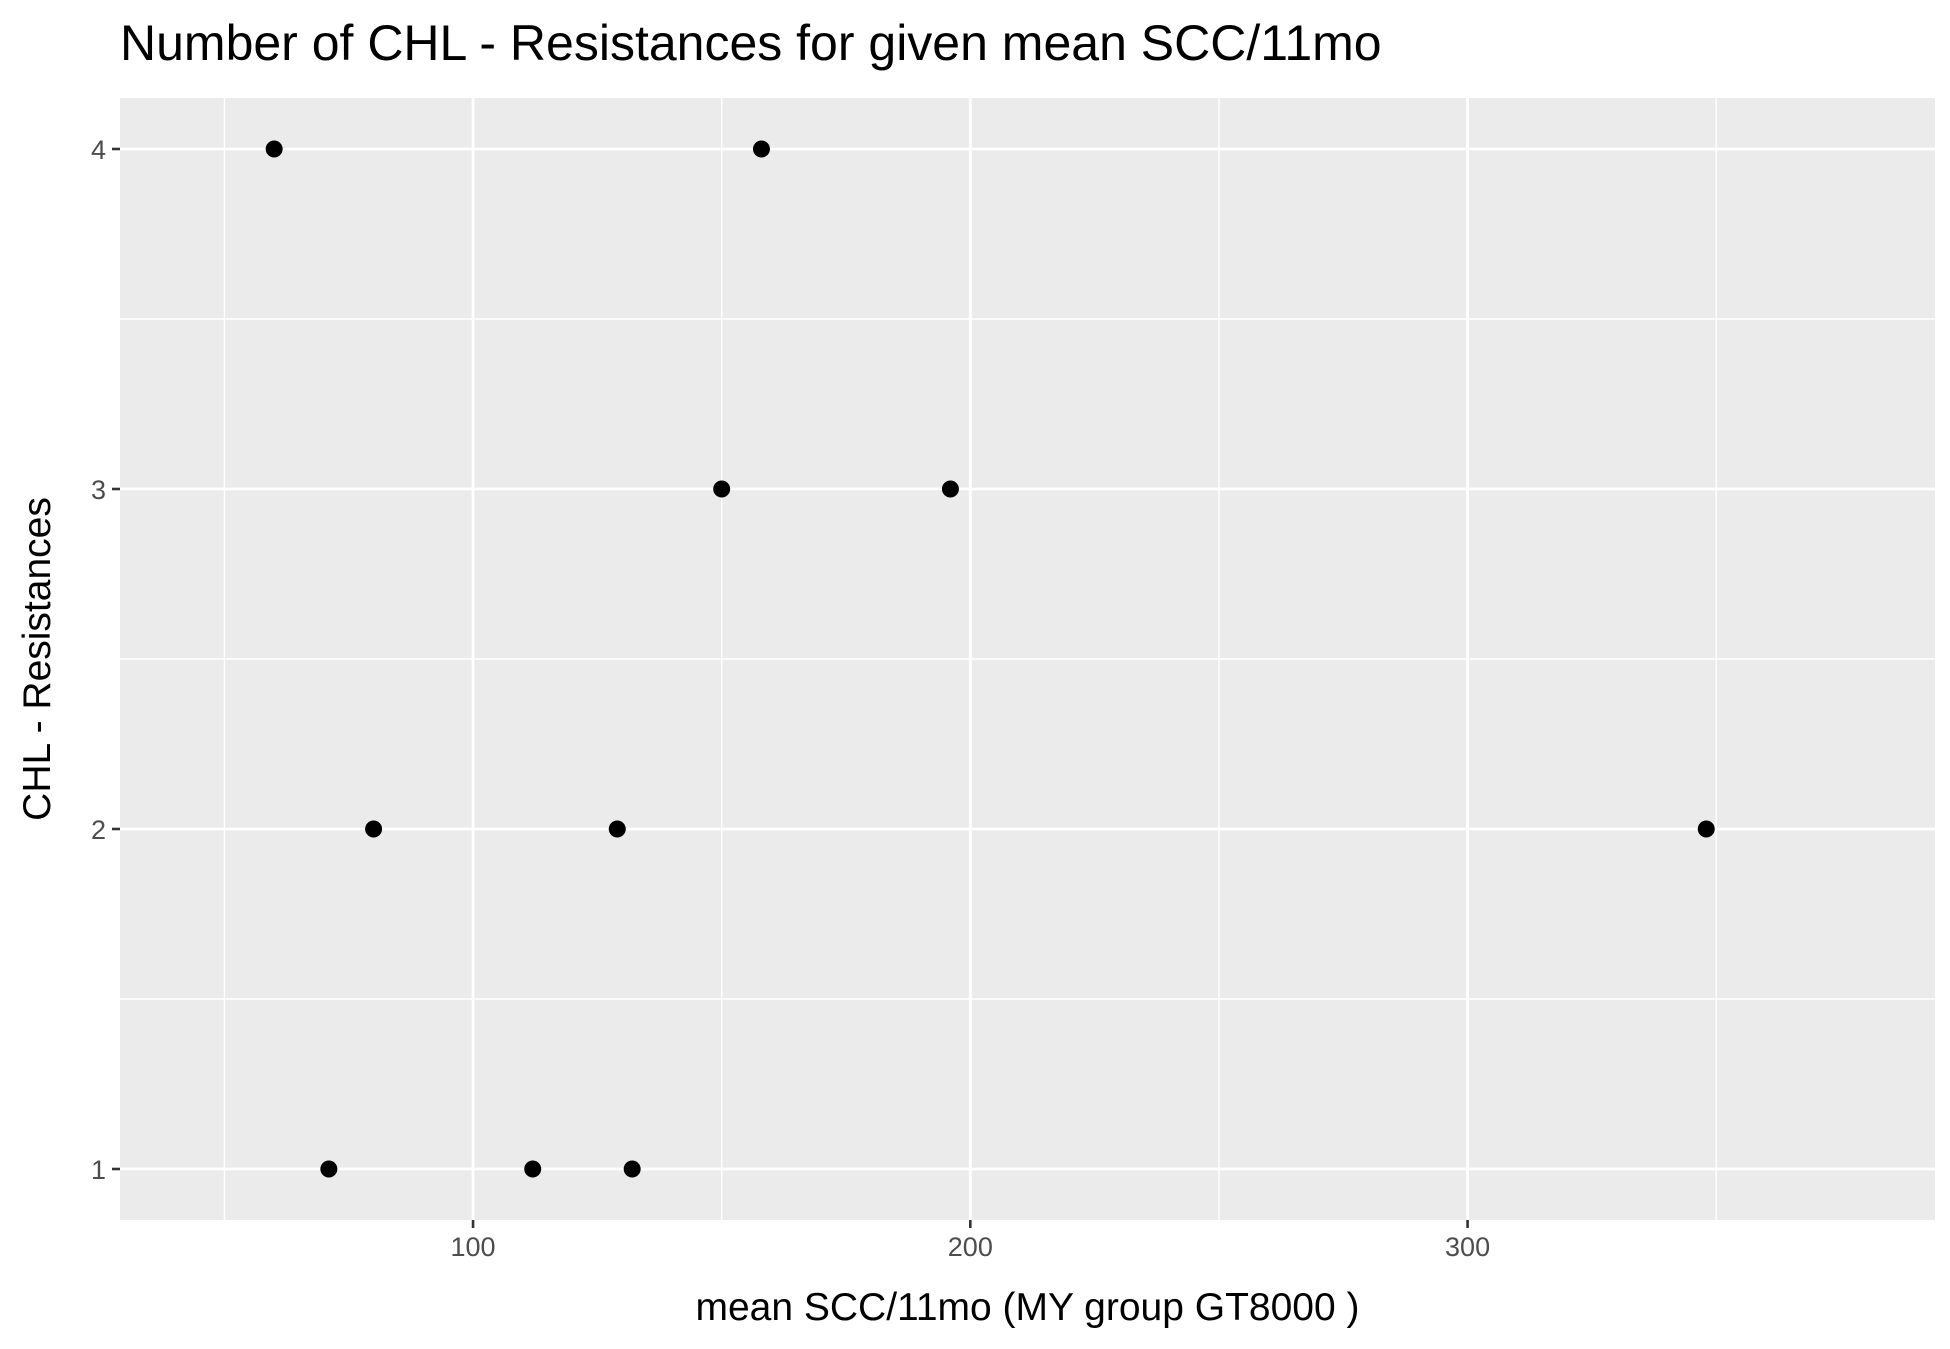 This screenshot has height=1349, width=1950. I want to click on y-tick-label: 4, so click(98, 150).